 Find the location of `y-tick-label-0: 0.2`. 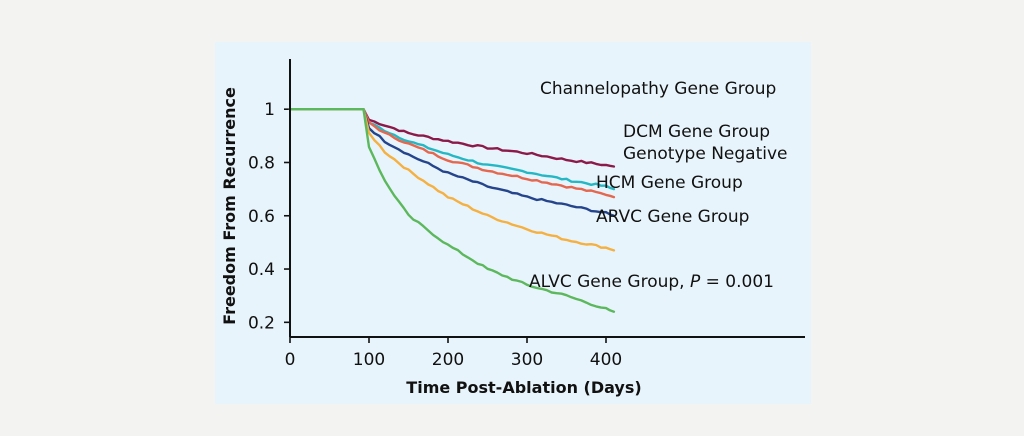

y-tick-label-0: 0.2 is located at coordinates (261, 323).